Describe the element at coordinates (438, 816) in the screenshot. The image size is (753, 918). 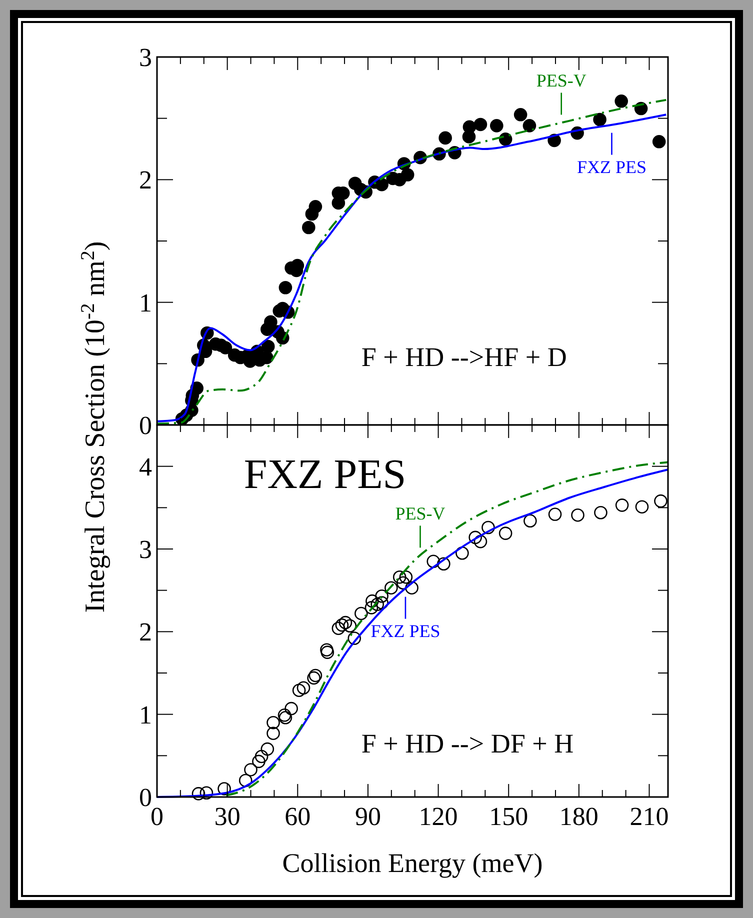
I see `x-tick-label: 120` at that location.